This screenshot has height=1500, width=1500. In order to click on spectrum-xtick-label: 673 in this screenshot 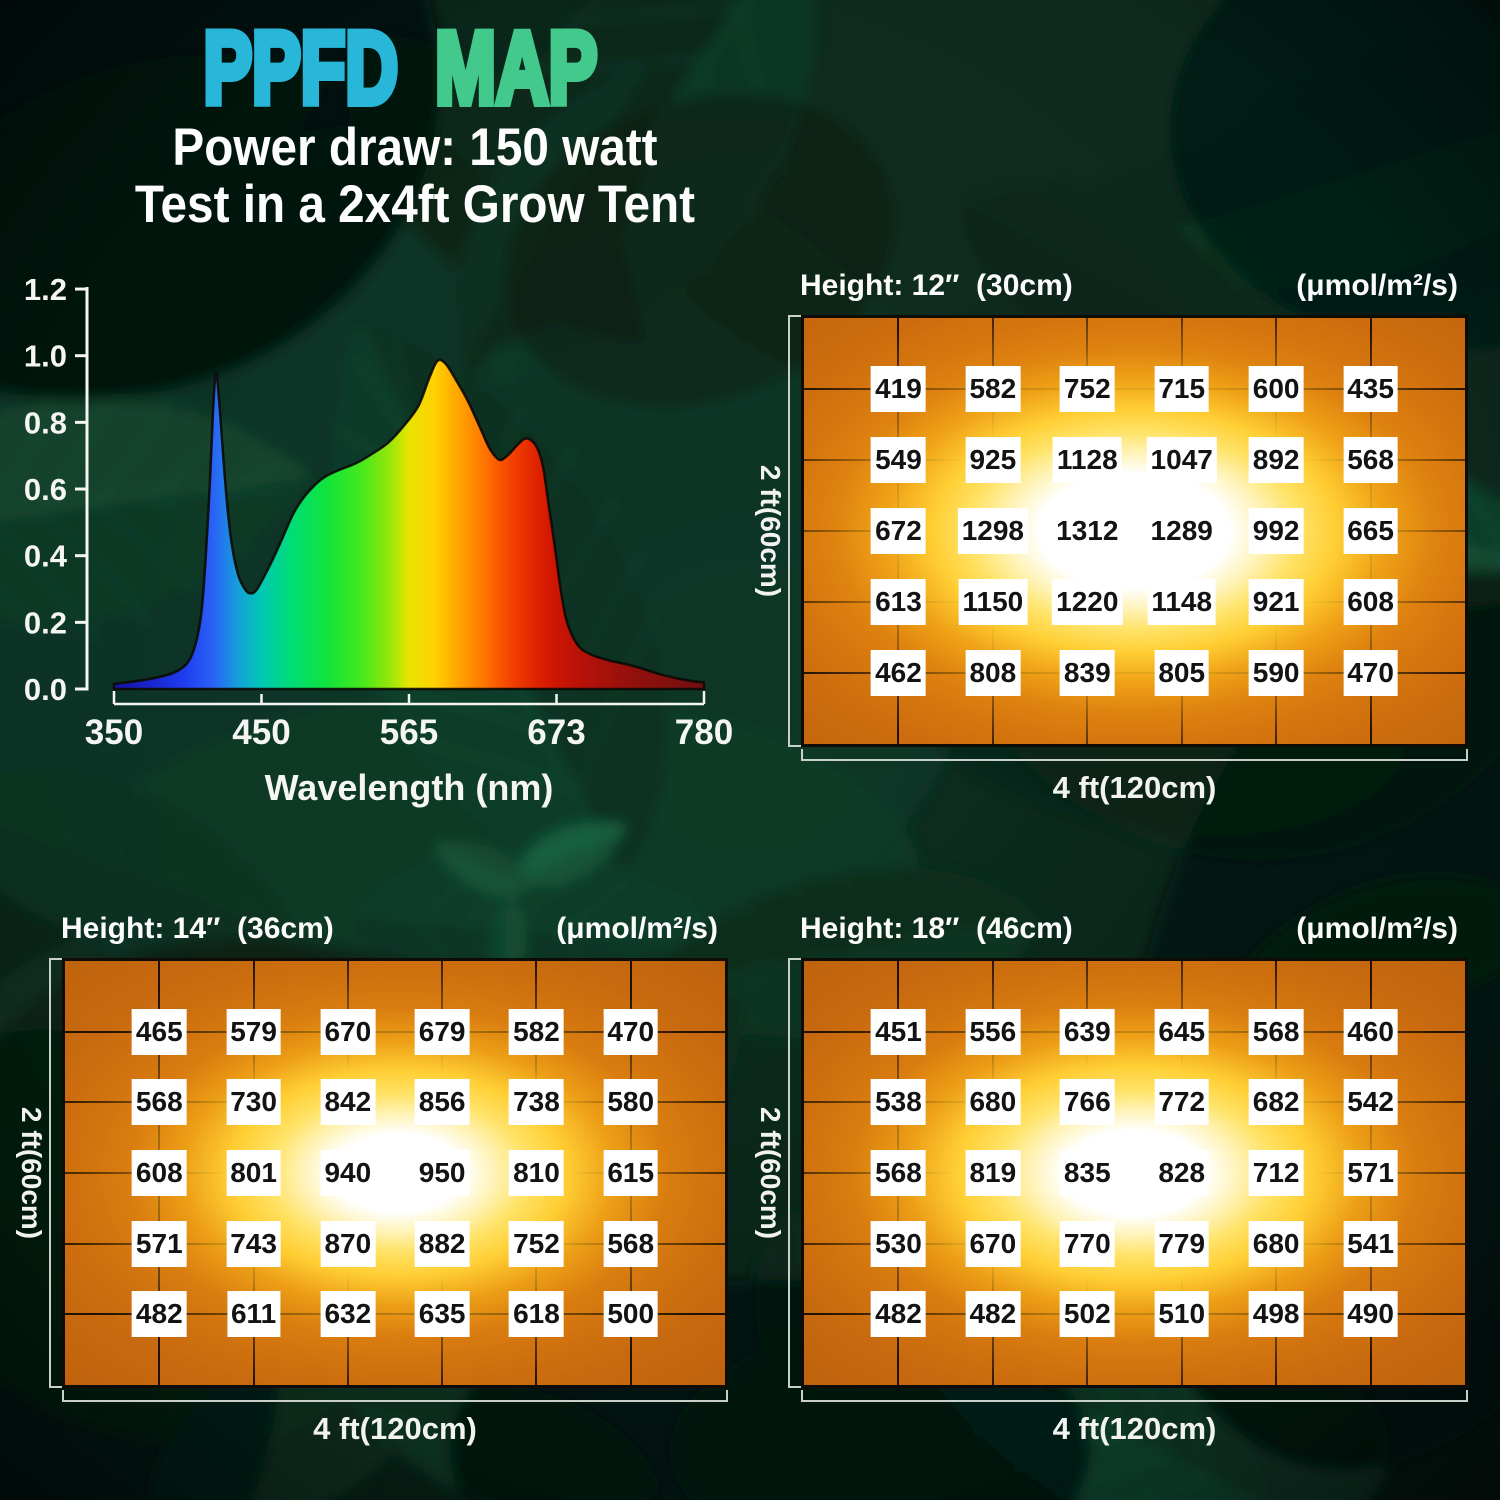, I will do `click(556, 732)`.